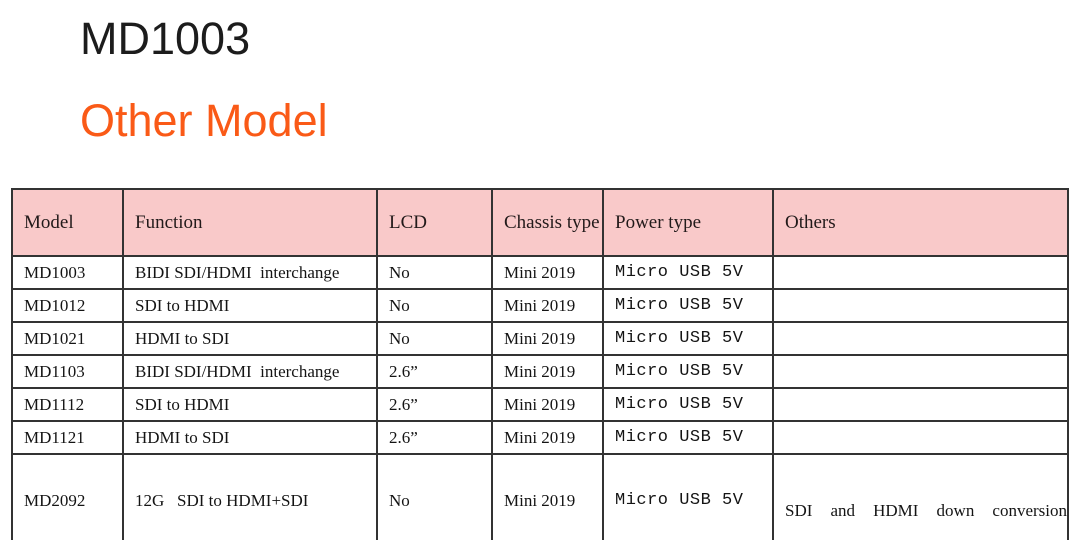  Describe the element at coordinates (926, 510) in the screenshot. I see `others-note-line1: SDI and HDMI down conversion` at that location.